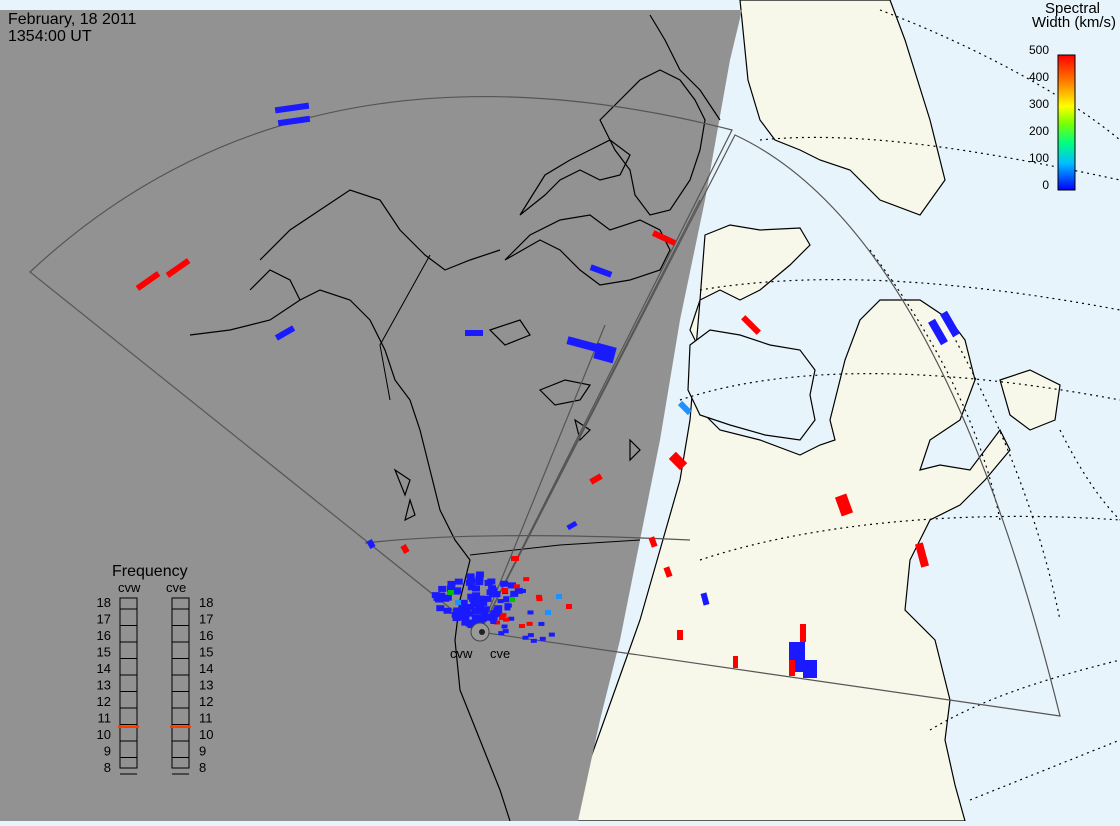  Describe the element at coordinates (50, 36) in the screenshot. I see `time-label: 1354:00 UT` at that location.